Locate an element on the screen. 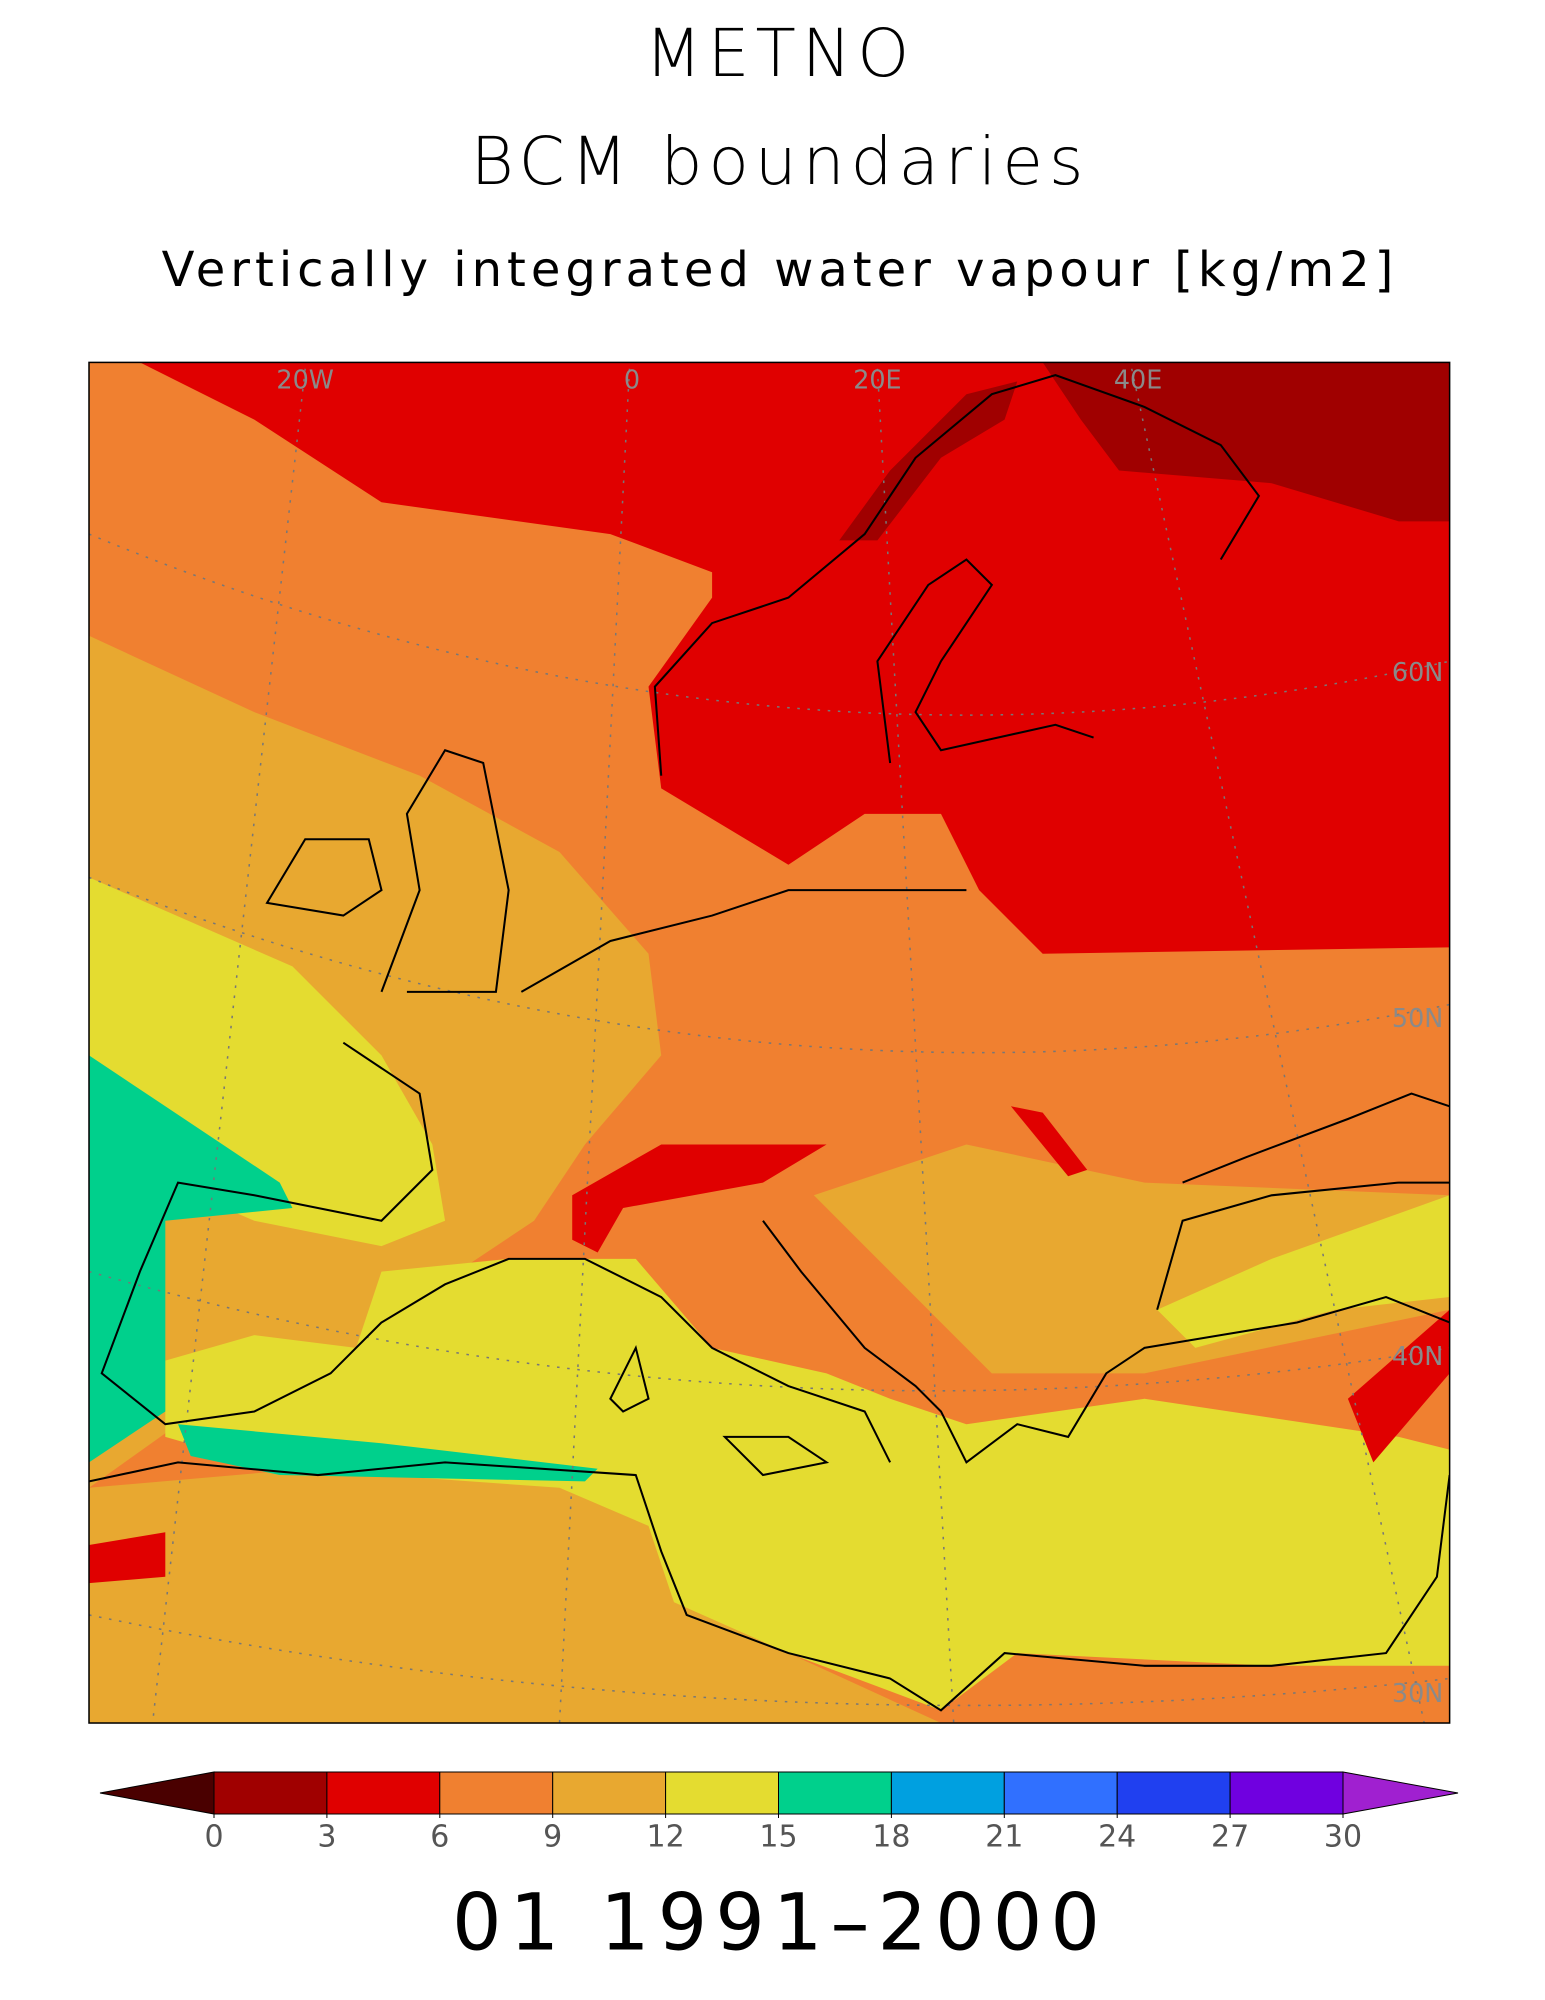 This screenshot has width=1545, height=2000. map-label: 0 is located at coordinates (632, 379).